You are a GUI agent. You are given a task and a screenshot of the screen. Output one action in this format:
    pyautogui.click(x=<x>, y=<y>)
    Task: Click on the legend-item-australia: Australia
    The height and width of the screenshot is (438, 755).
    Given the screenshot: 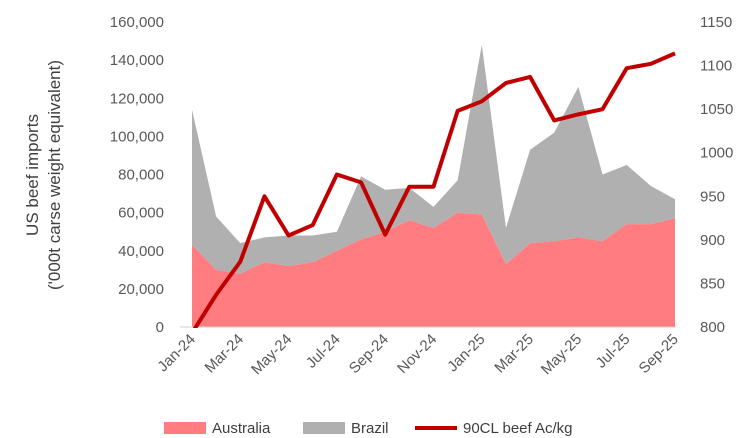 What is the action you would take?
    pyautogui.click(x=217, y=428)
    